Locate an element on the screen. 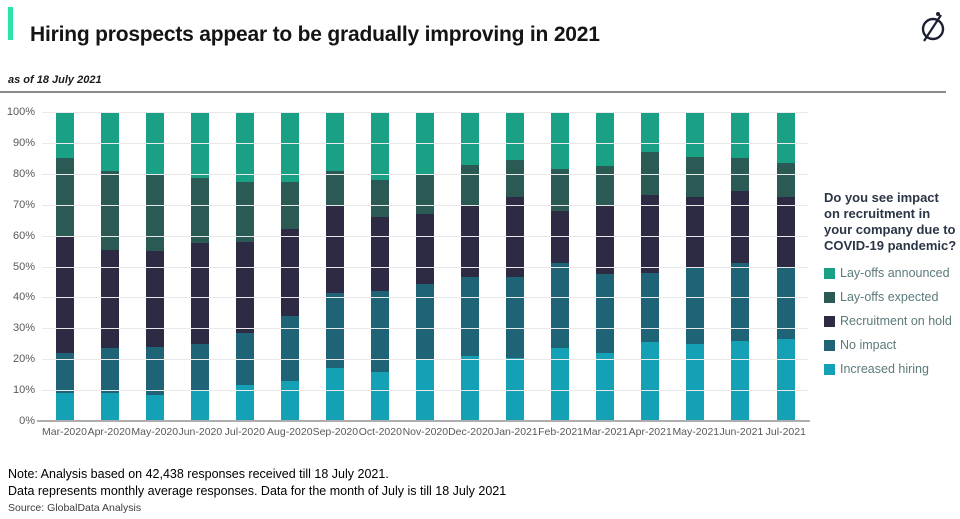  x-tick-label: Mar-2021 is located at coordinates (605, 432).